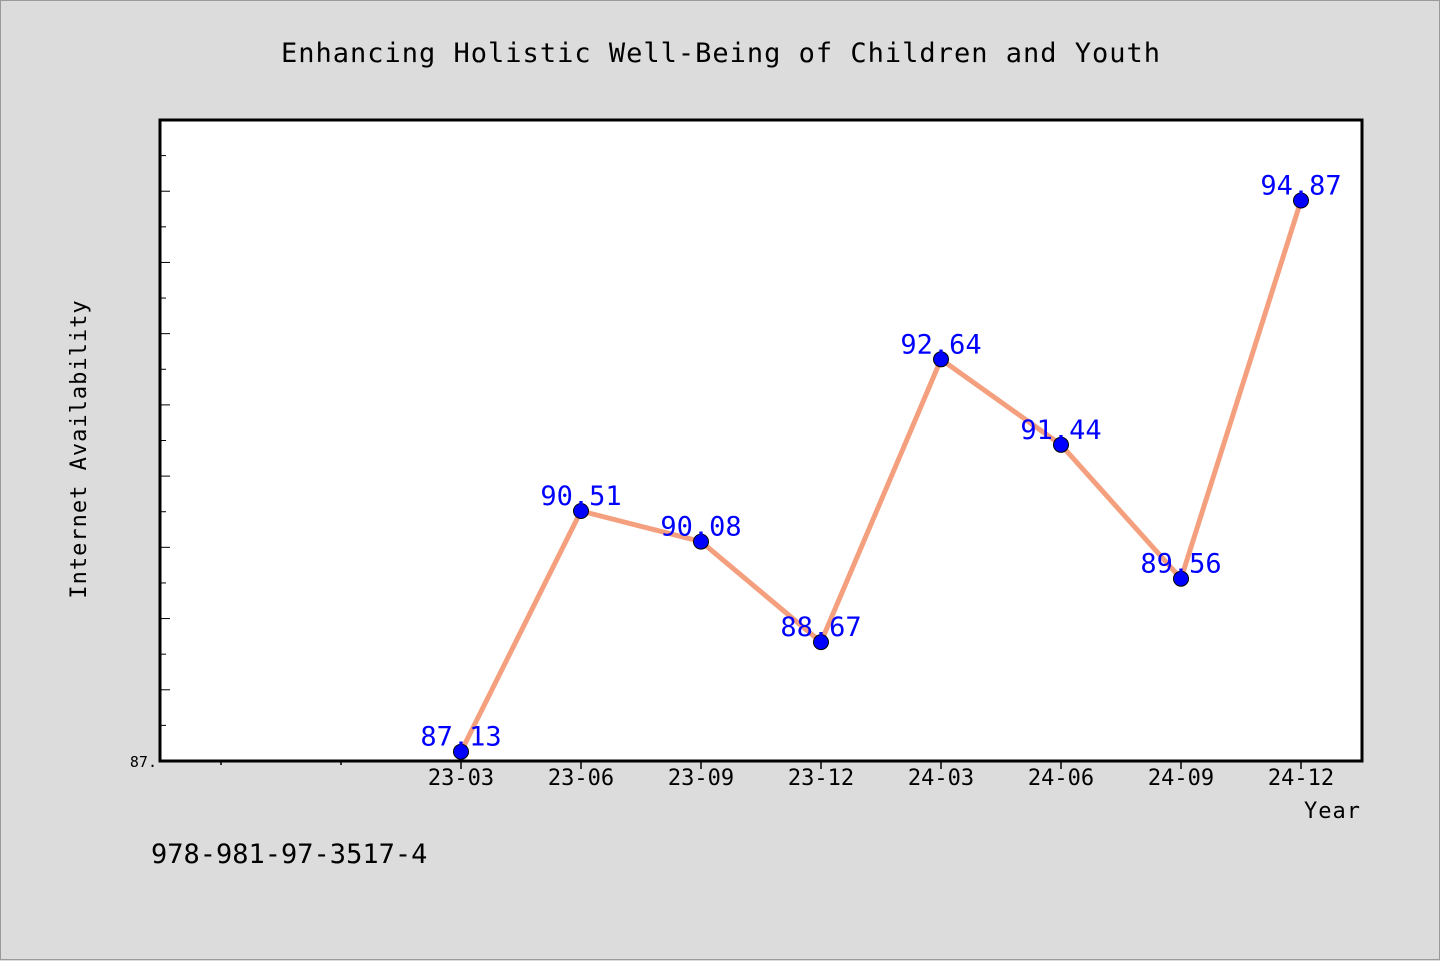  I want to click on x-tick-label: 23-09, so click(701, 778).